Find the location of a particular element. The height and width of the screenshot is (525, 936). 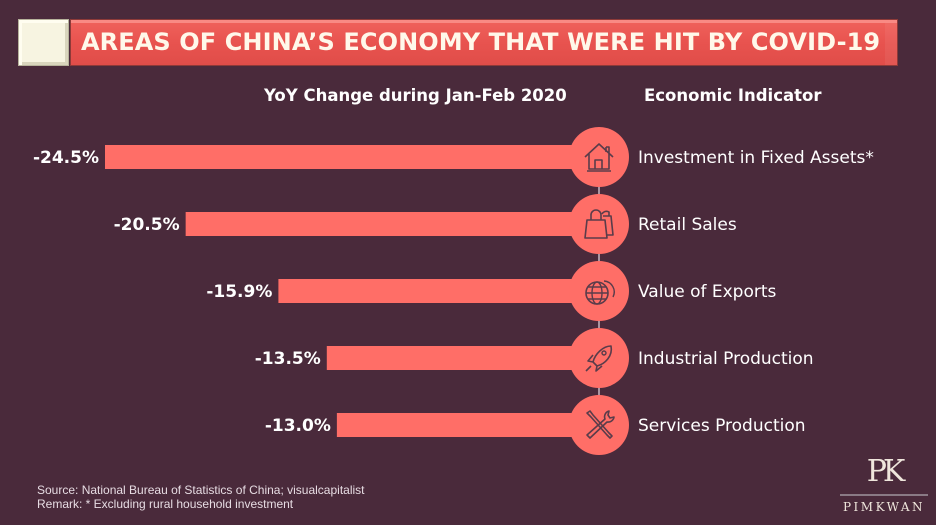

value-label-3: -15.9% is located at coordinates (239, 292).